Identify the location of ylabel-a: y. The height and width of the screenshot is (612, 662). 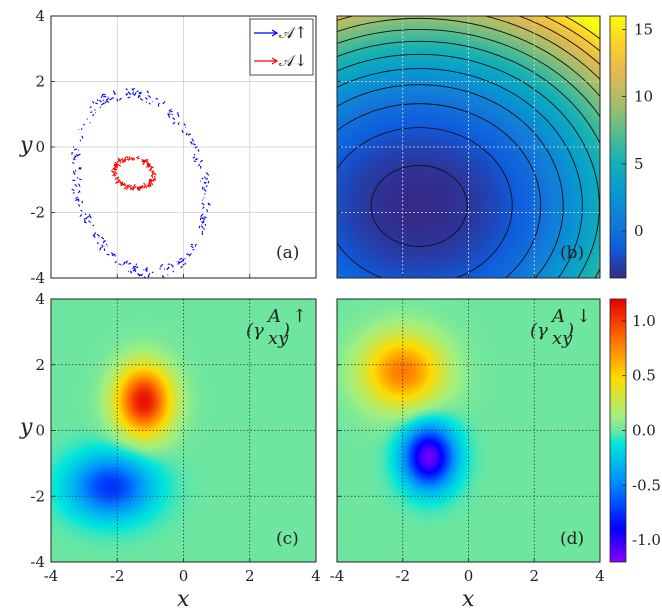
(26, 145).